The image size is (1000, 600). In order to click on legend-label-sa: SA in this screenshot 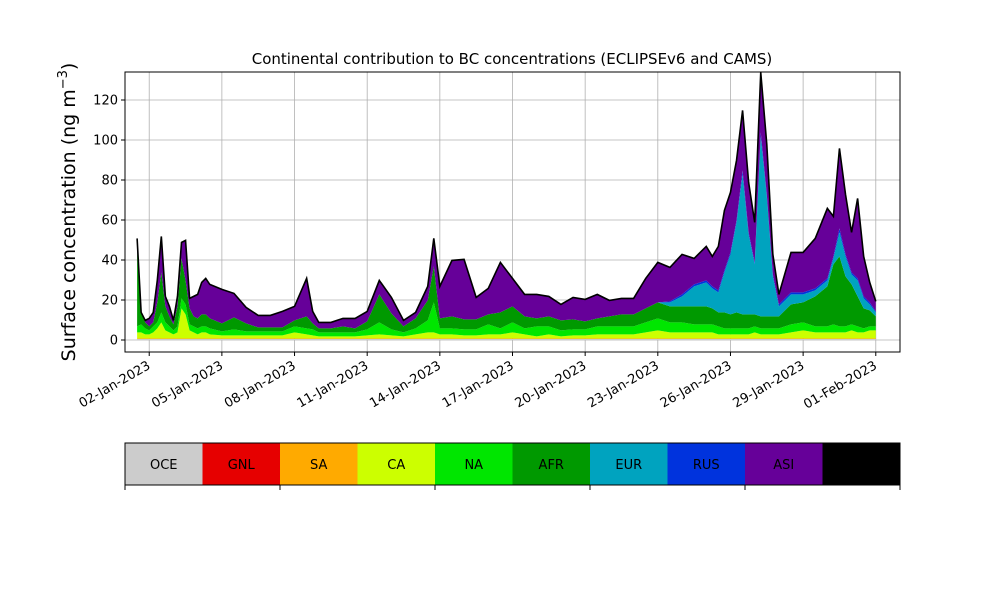, I will do `click(318, 465)`.